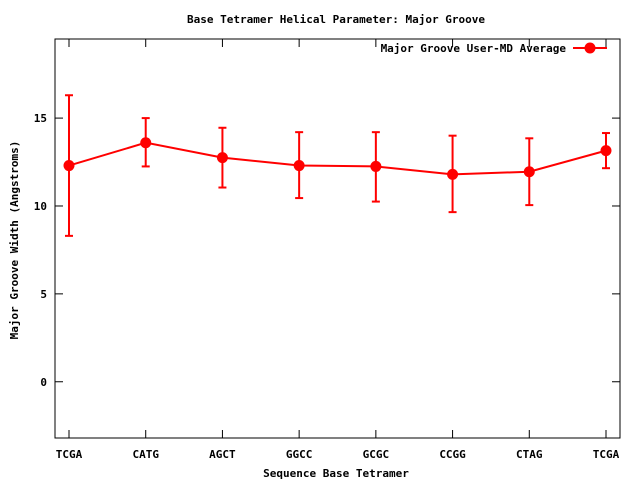  What do you see at coordinates (43, 294) in the screenshot?
I see `y-tick-label: 5` at bounding box center [43, 294].